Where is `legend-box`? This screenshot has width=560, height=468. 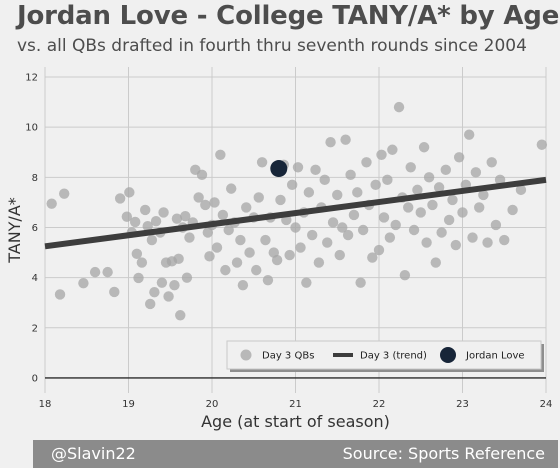 legend-box is located at coordinates (384, 355).